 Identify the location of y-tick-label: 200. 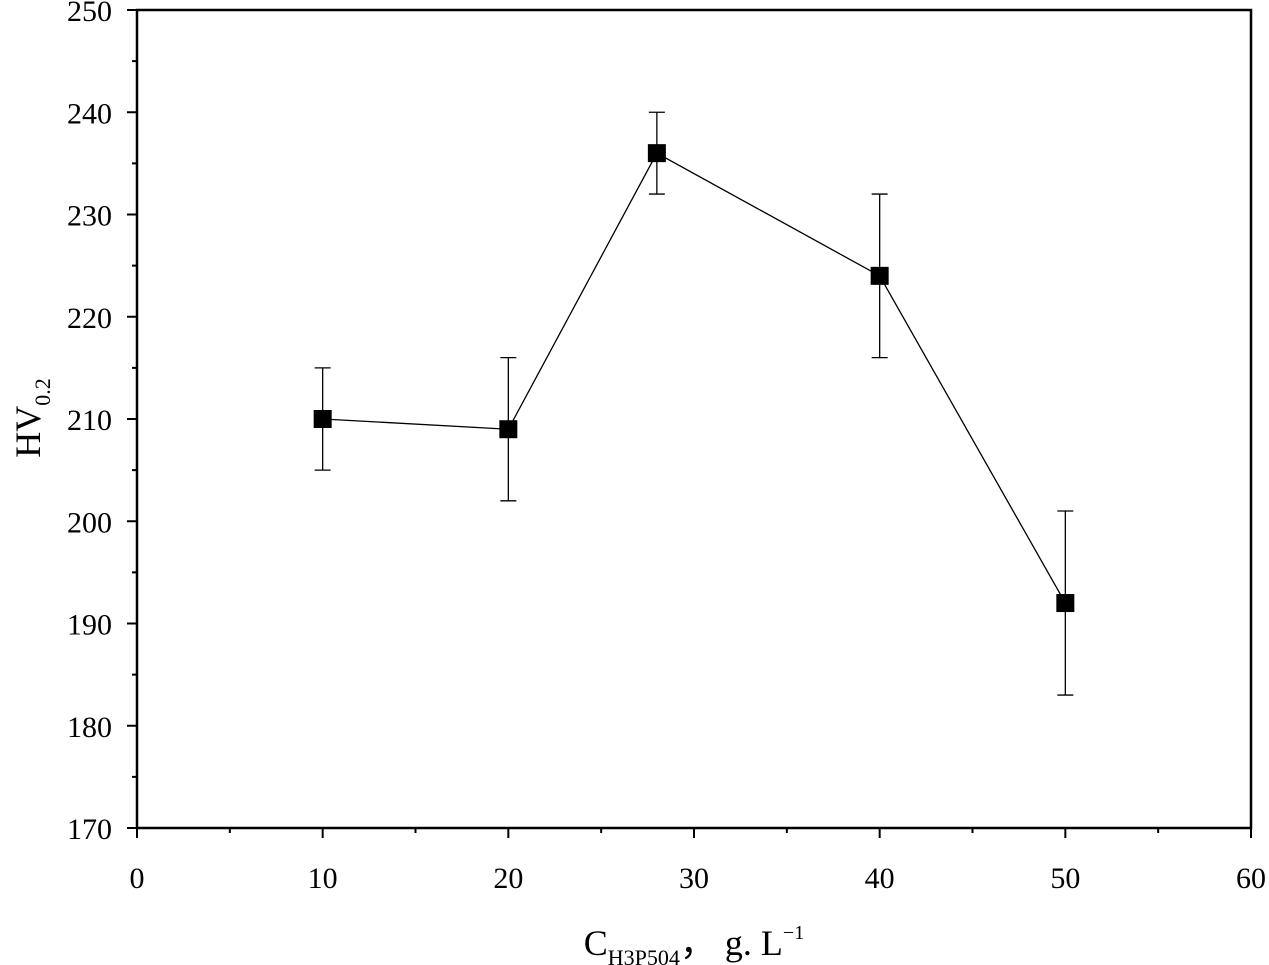
(89, 522).